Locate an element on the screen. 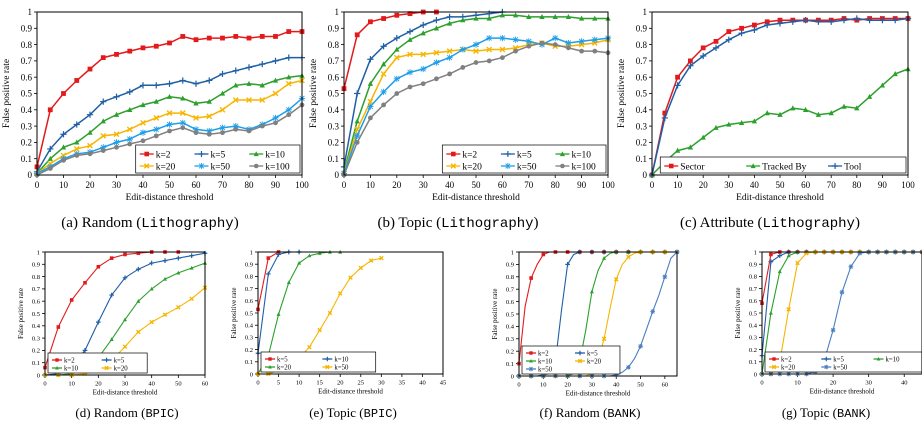  legend-label: k=10 is located at coordinates (275, 155).